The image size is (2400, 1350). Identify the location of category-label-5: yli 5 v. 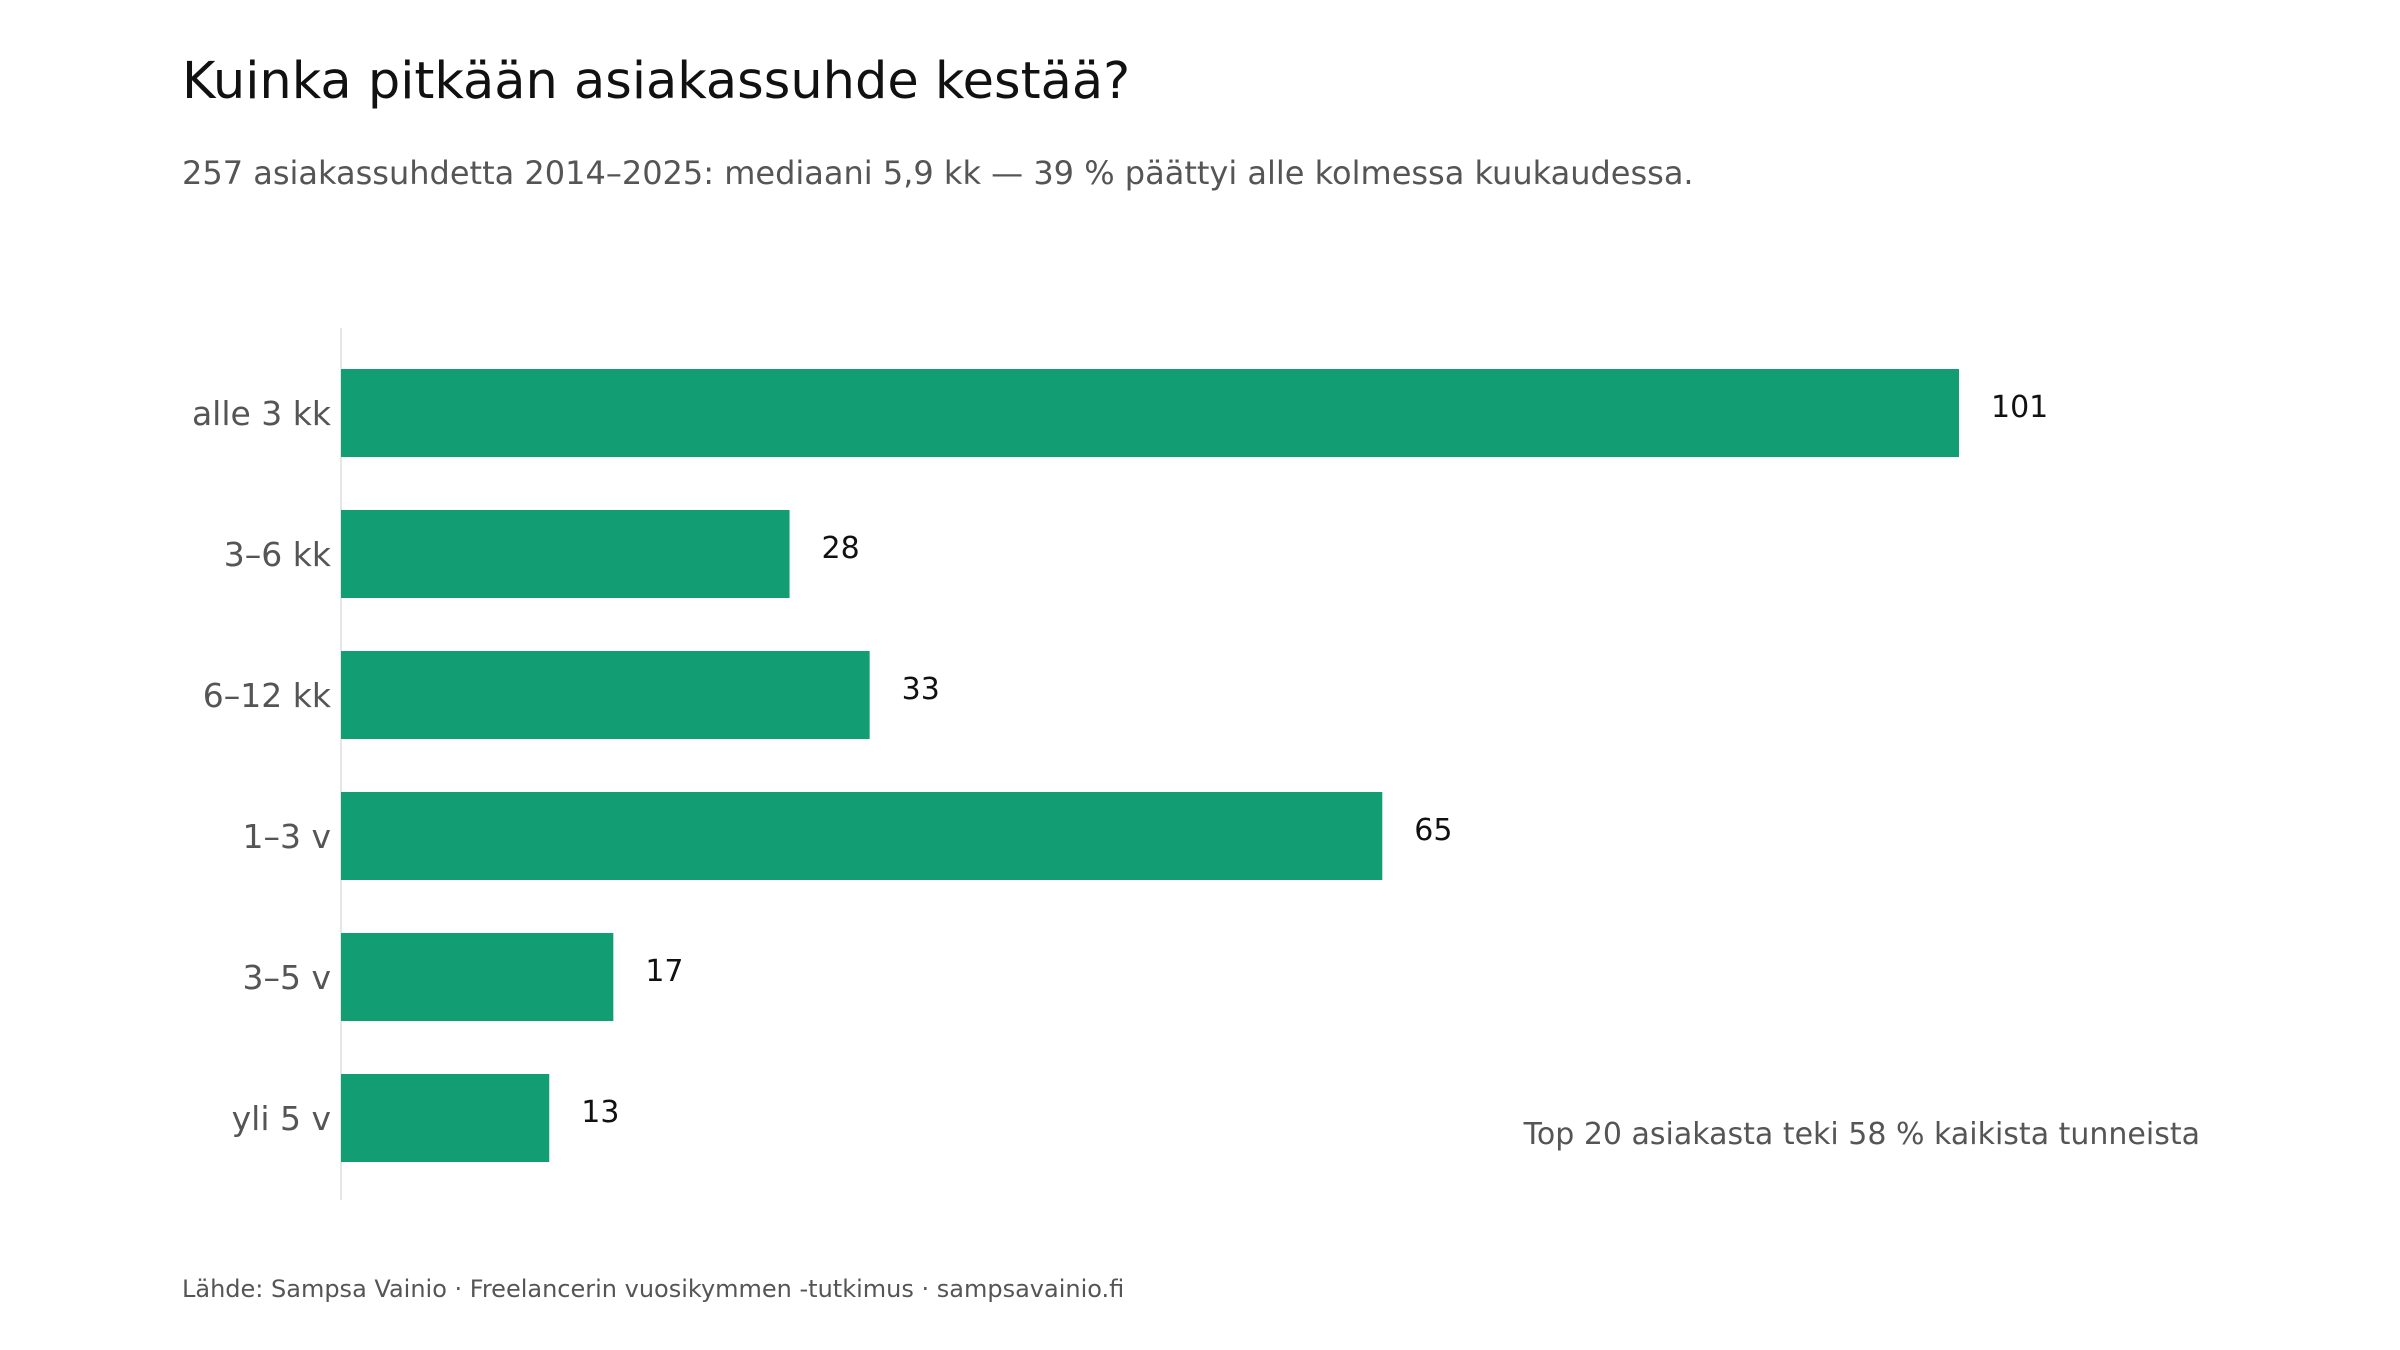
(281, 1118).